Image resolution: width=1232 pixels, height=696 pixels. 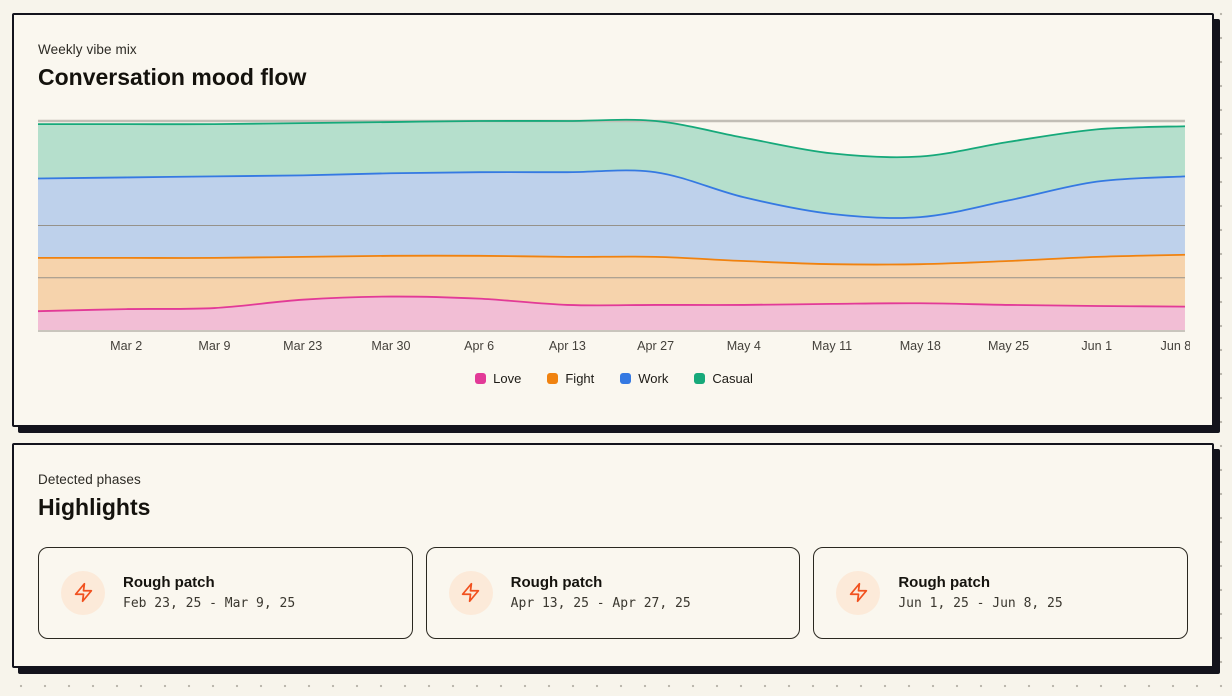 I want to click on legend-item: Love, so click(x=498, y=378).